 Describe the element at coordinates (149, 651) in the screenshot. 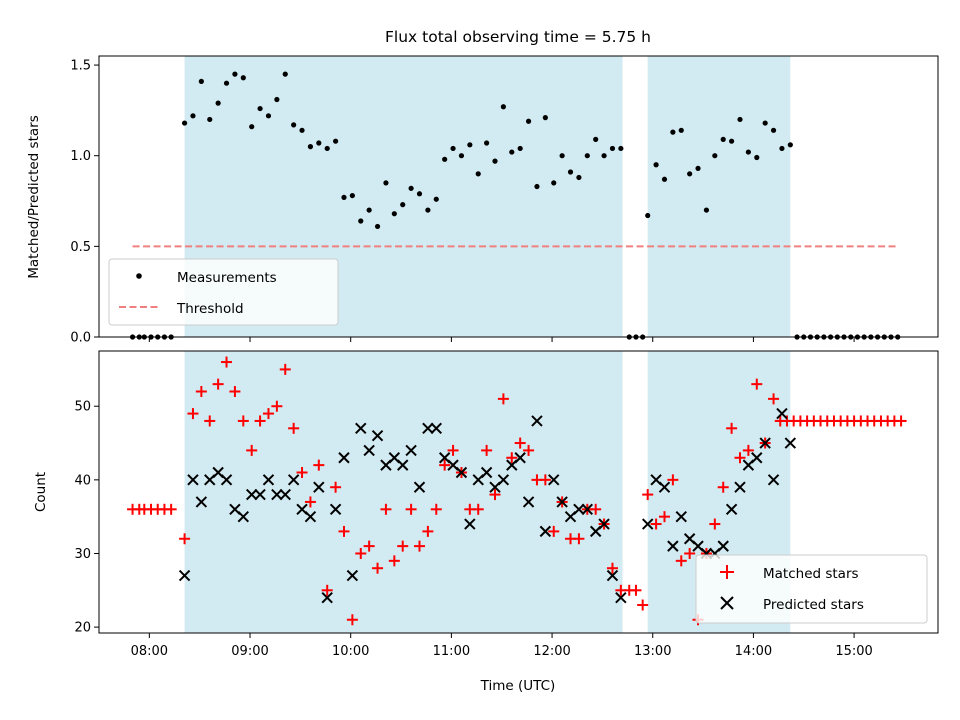

I see `x-tick-label: 08:00` at that location.